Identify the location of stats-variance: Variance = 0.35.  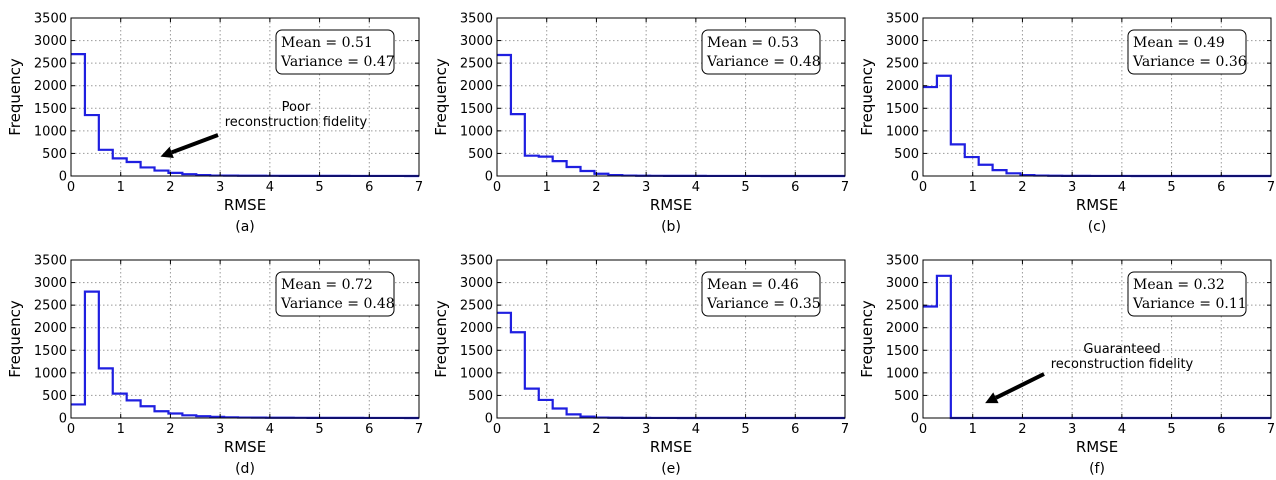
(763, 304).